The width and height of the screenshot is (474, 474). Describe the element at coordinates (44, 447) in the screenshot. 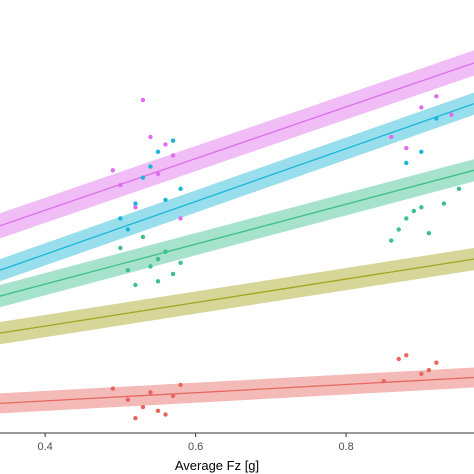

I see `x-tick-label: 0.4` at that location.